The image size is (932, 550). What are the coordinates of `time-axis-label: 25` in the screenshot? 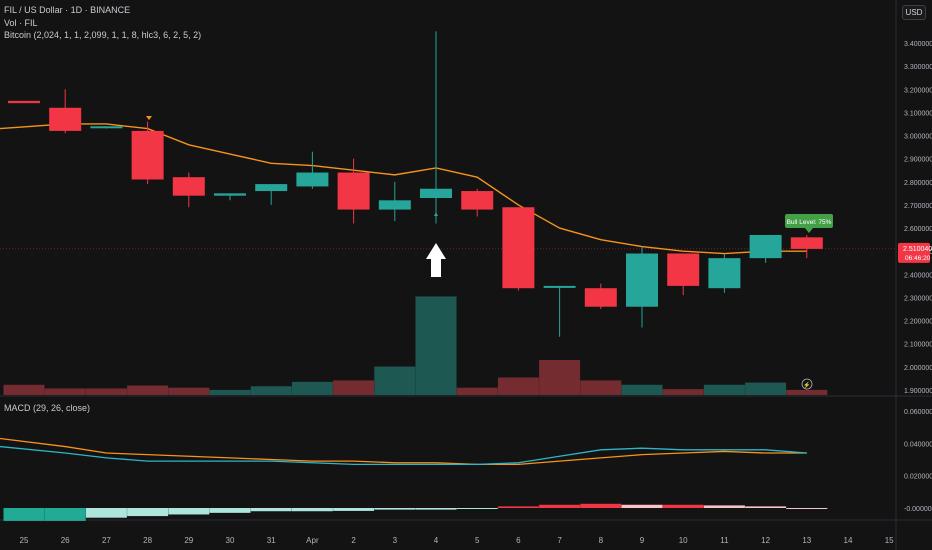 It's located at (24, 540).